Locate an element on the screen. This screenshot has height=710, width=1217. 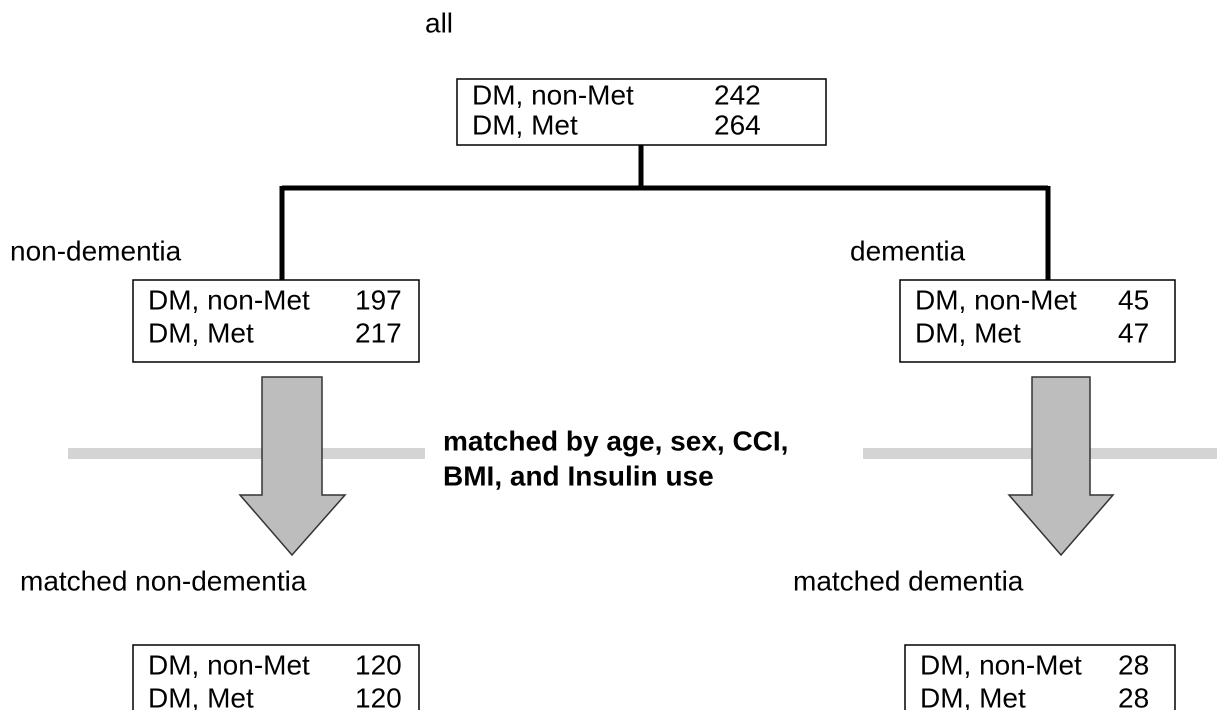
node-label: dementia is located at coordinates (908, 250).